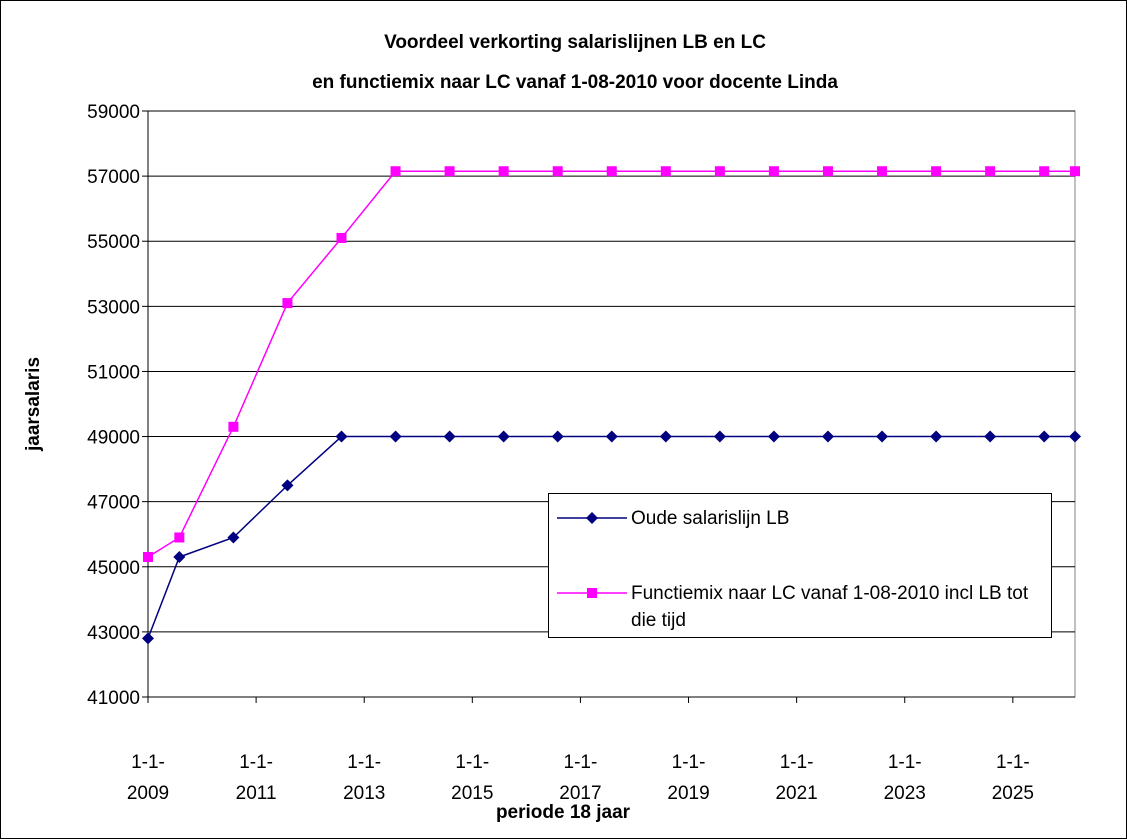 The image size is (1127, 839). Describe the element at coordinates (113, 698) in the screenshot. I see `y-tick-label: 41000` at that location.